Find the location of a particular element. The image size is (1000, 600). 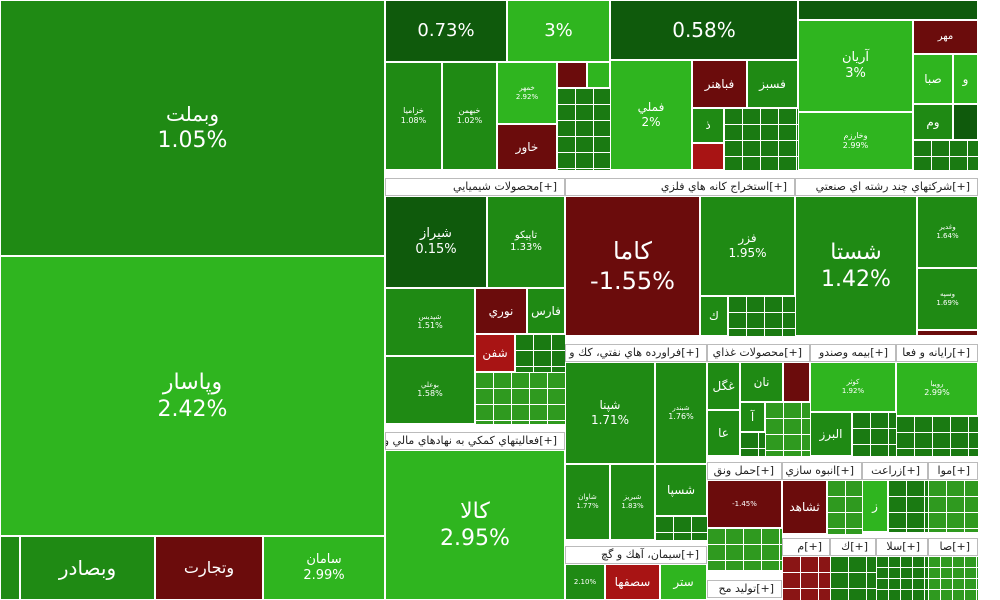

tile-top-b: 3% is located at coordinates (558, 31).